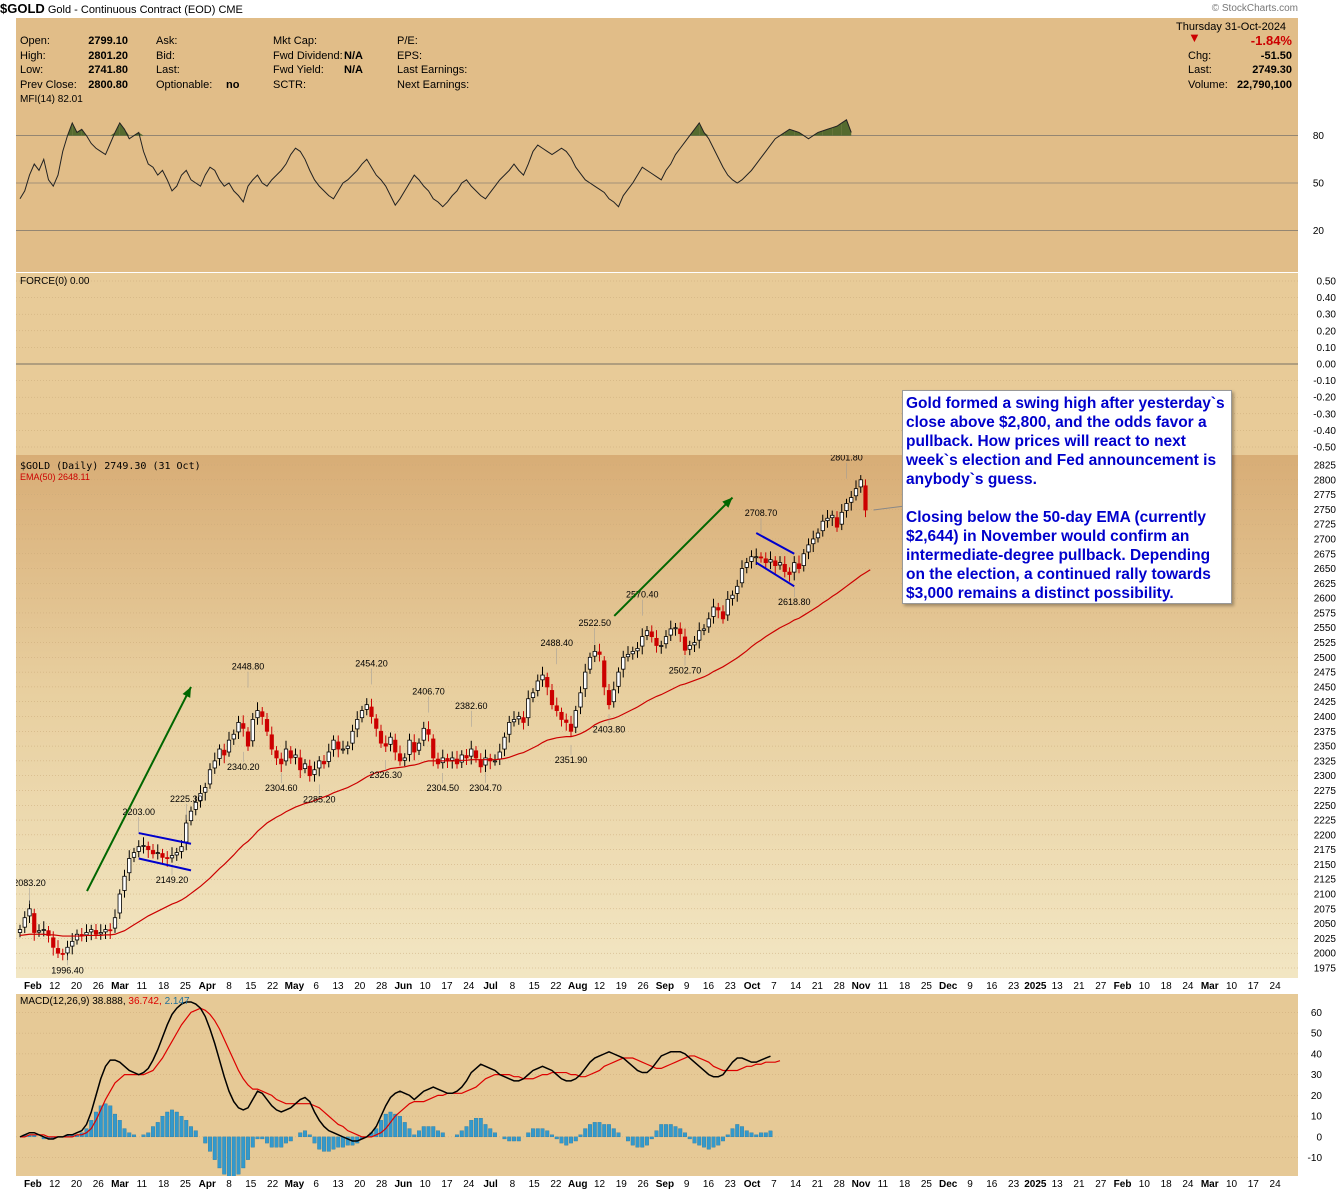 The image size is (1340, 1192). I want to click on x-tick-label: 21, so click(818, 1184).